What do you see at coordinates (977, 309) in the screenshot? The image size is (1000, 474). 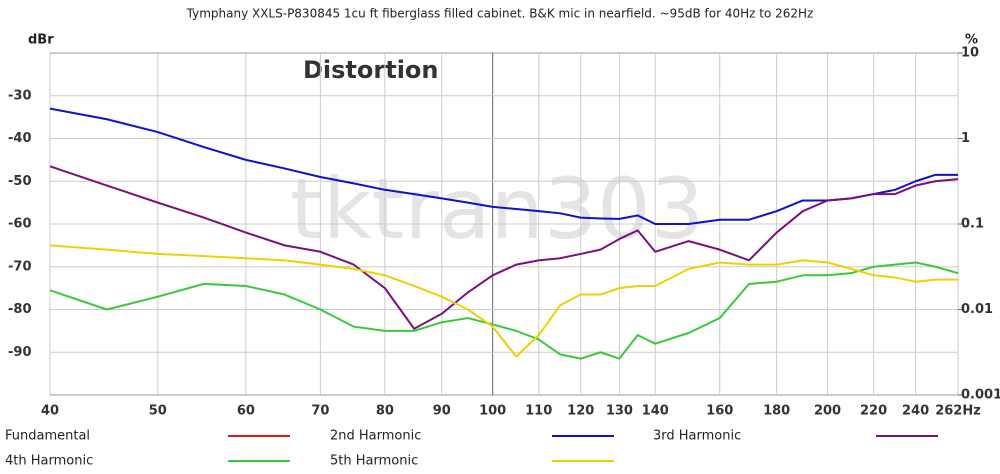 I see `y2-tick-label: 0.01` at bounding box center [977, 309].